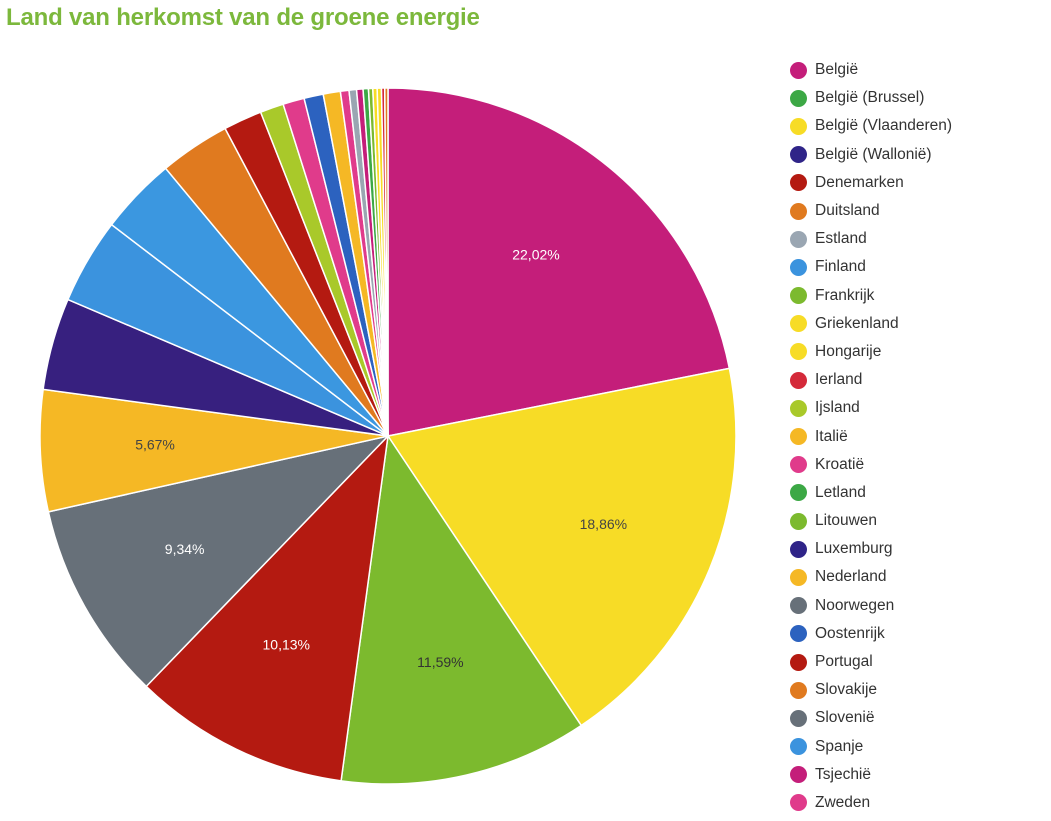  I want to click on slice-label-tsjechie: 22,02%, so click(535, 255).